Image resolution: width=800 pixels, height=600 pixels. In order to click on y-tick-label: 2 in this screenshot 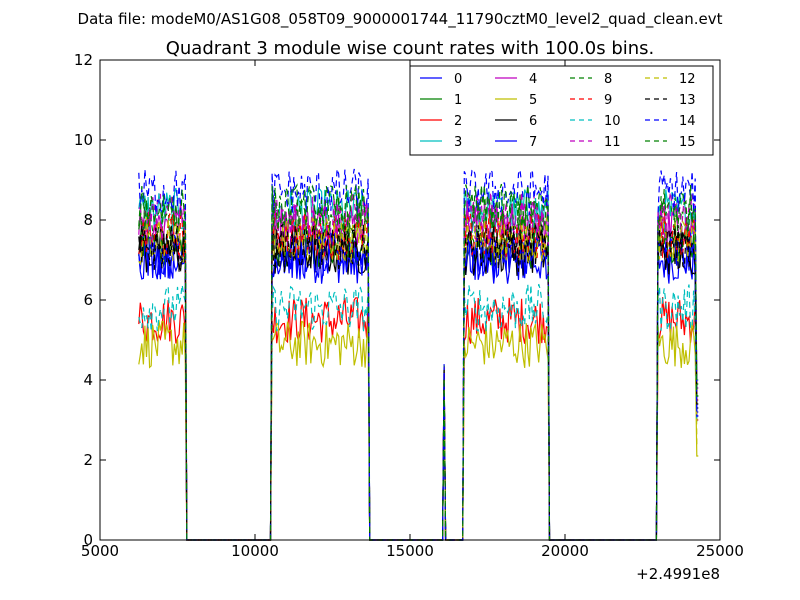, I will do `click(88, 460)`.